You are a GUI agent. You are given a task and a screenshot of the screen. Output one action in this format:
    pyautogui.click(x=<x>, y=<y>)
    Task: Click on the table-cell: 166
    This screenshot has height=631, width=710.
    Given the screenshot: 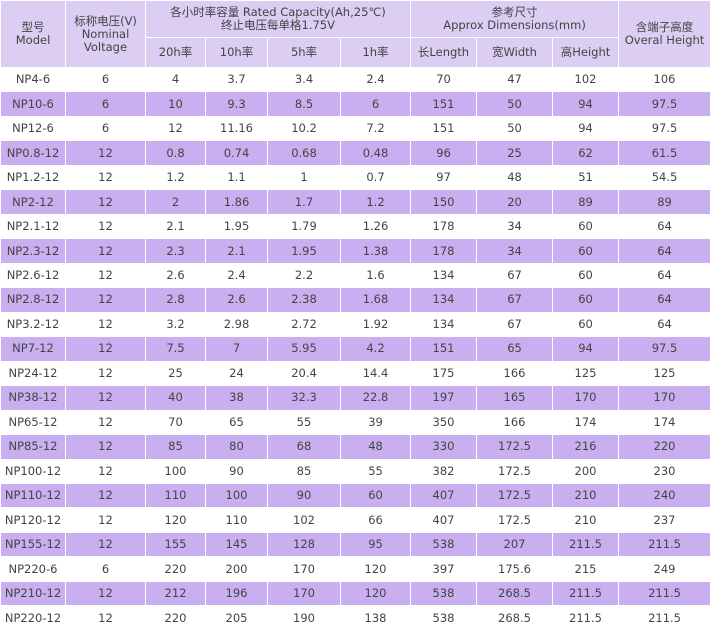 What is the action you would take?
    pyautogui.click(x=515, y=373)
    